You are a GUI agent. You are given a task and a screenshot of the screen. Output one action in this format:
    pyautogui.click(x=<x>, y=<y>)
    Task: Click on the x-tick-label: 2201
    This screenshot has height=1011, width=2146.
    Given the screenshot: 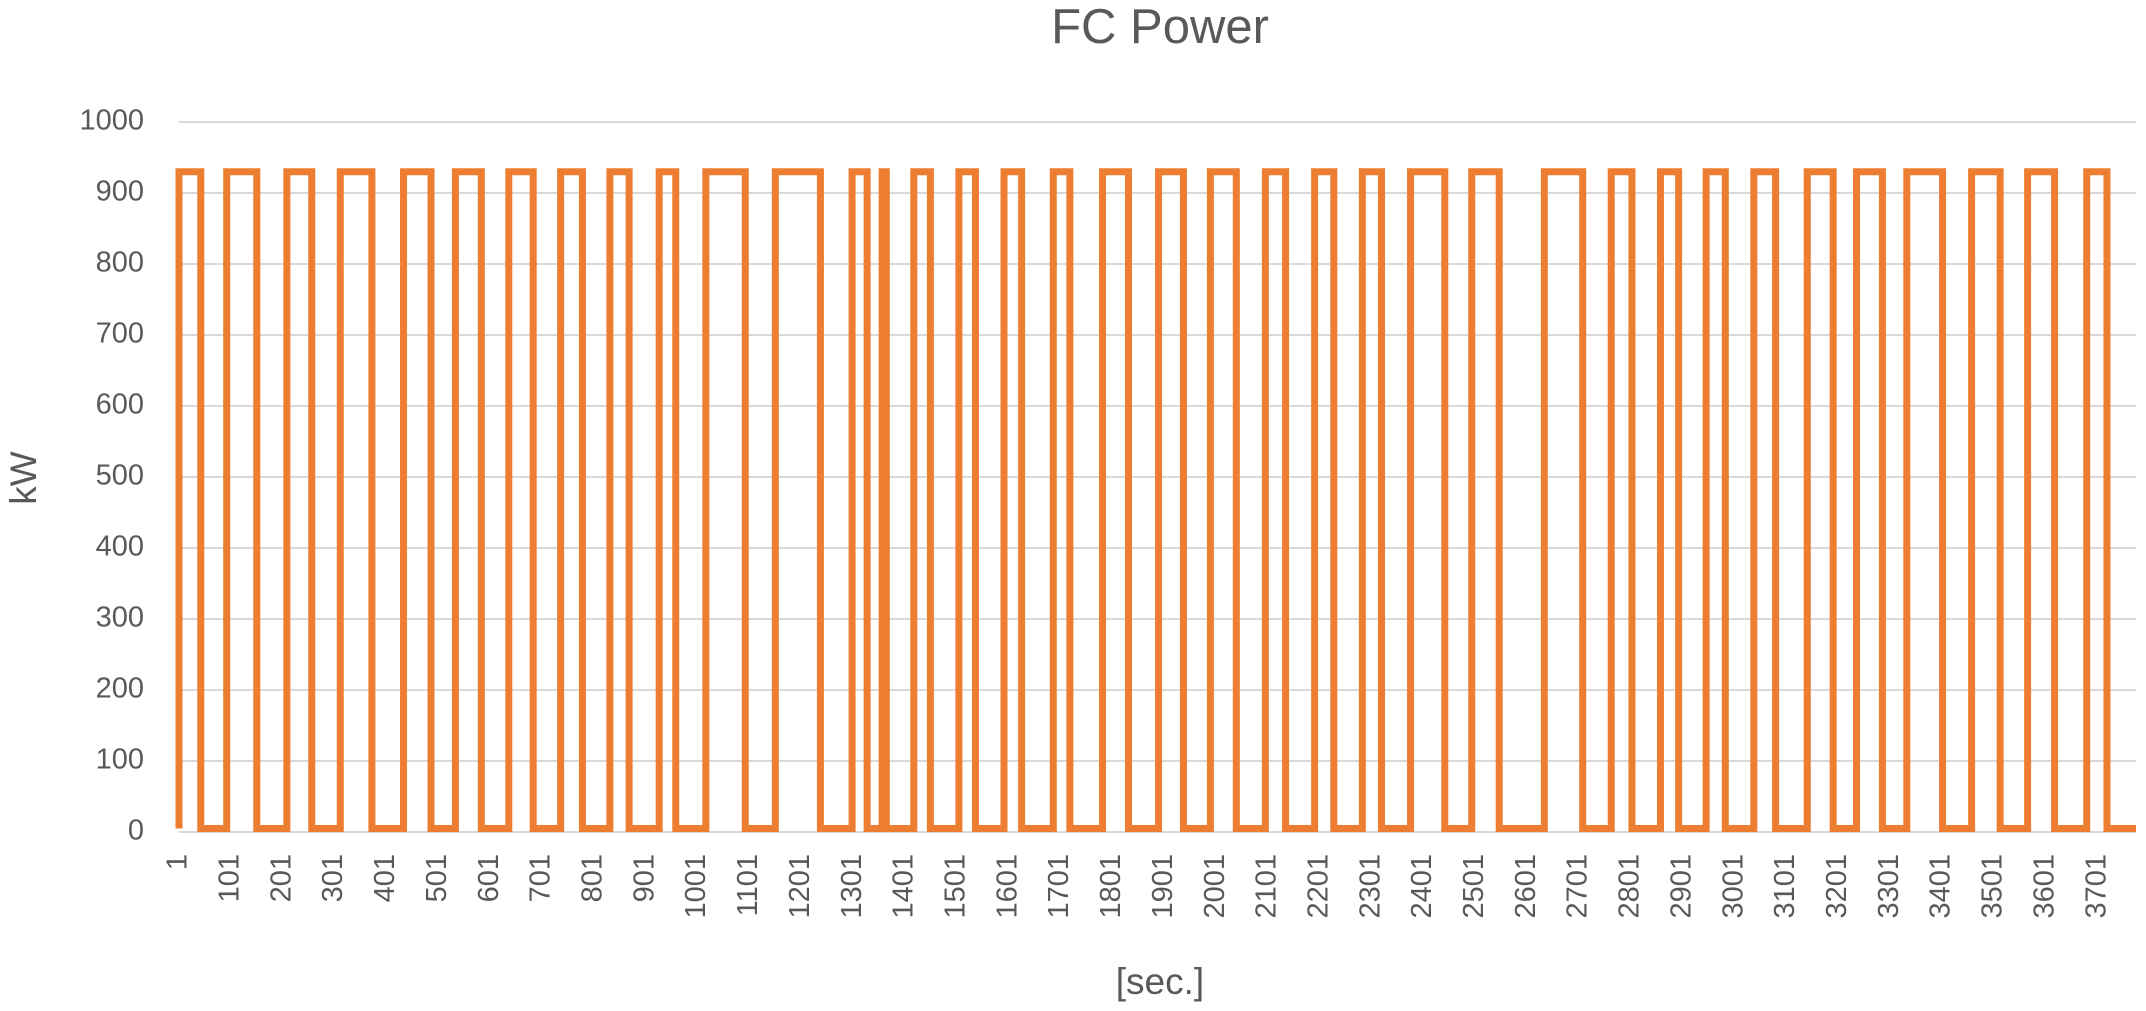 What is the action you would take?
    pyautogui.click(x=1318, y=886)
    